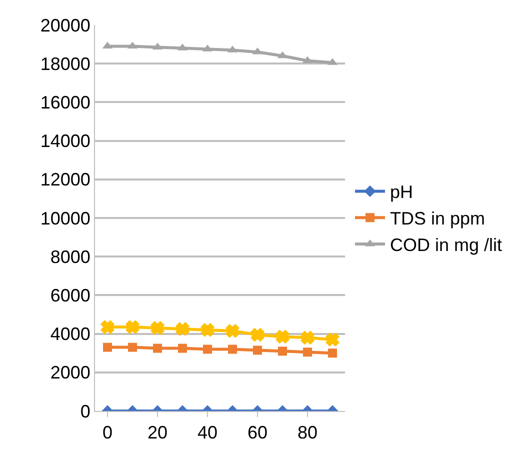 This screenshot has width=520, height=466. Describe the element at coordinates (65, 25) in the screenshot. I see `y-tick-label: 20000` at that location.